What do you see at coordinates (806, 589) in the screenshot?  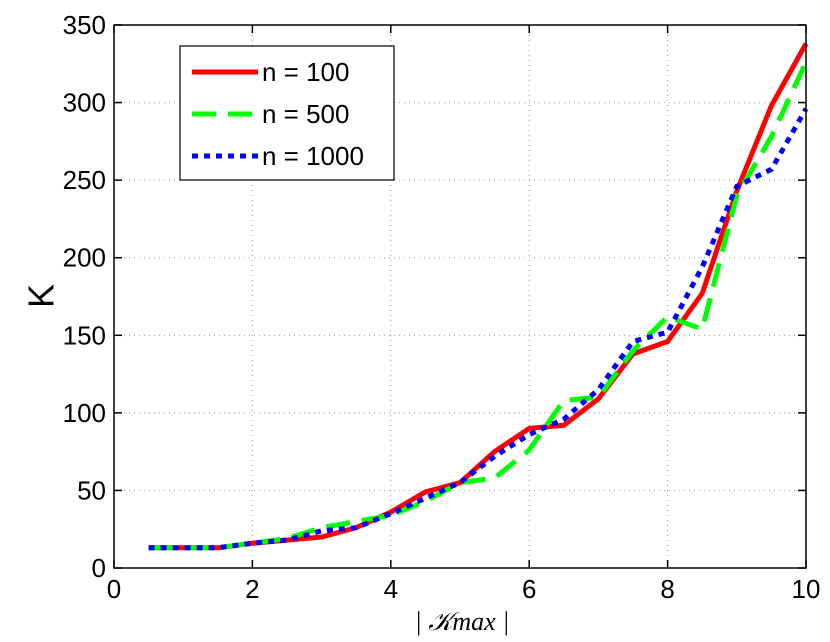 I see `x-tick-label: 10` at bounding box center [806, 589].